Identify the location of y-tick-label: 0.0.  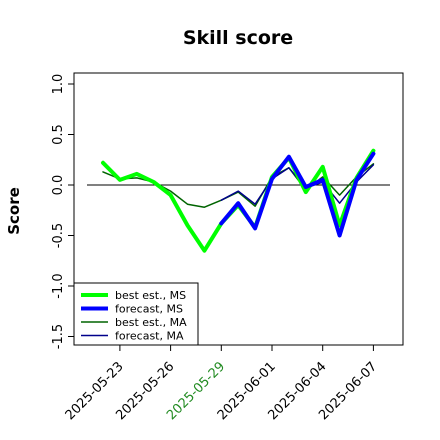
(58, 185).